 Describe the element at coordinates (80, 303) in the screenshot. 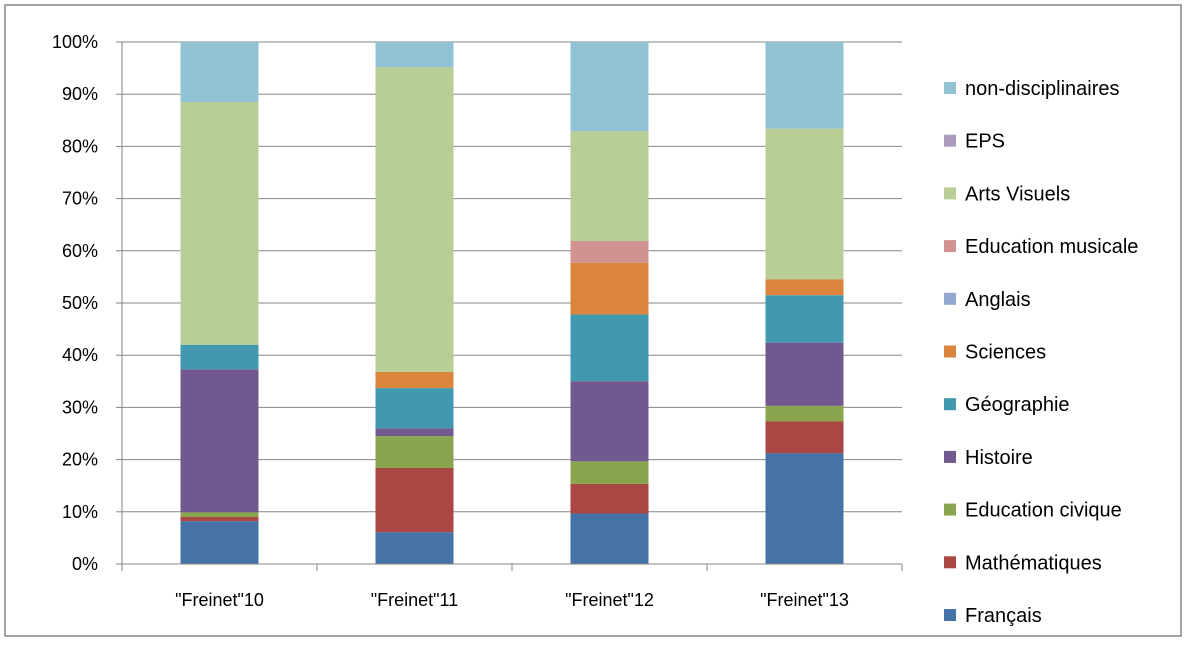

I see `y-tick-label: 50%` at that location.